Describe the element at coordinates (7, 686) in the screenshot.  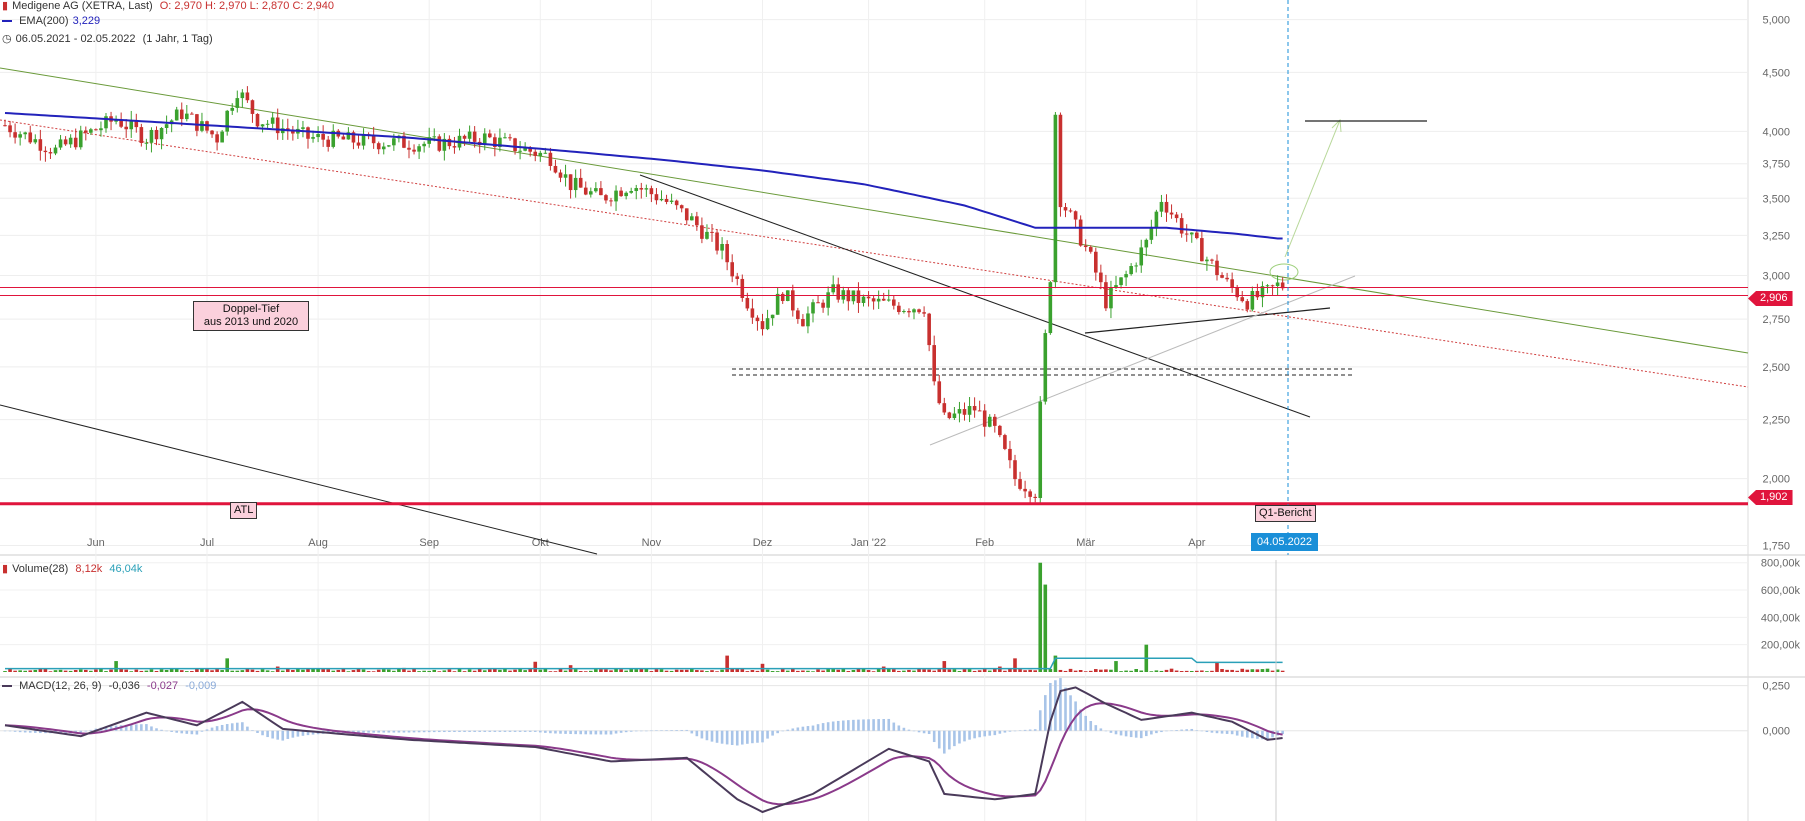
I see `macd-line-icon` at that location.